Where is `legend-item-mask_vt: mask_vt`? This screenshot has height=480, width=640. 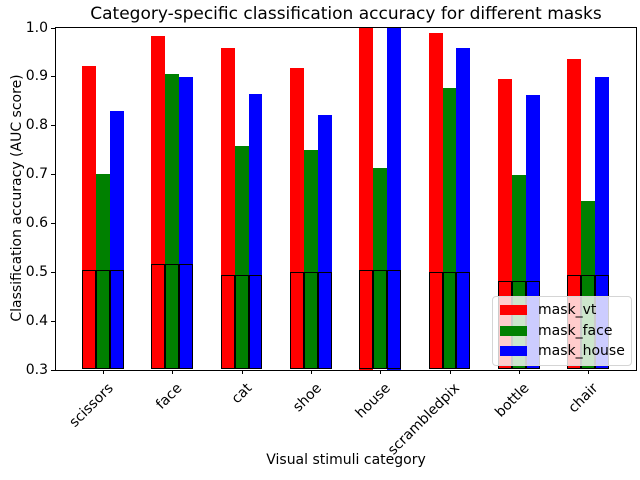 legend-item-mask_vt: mask_vt is located at coordinates (548, 310).